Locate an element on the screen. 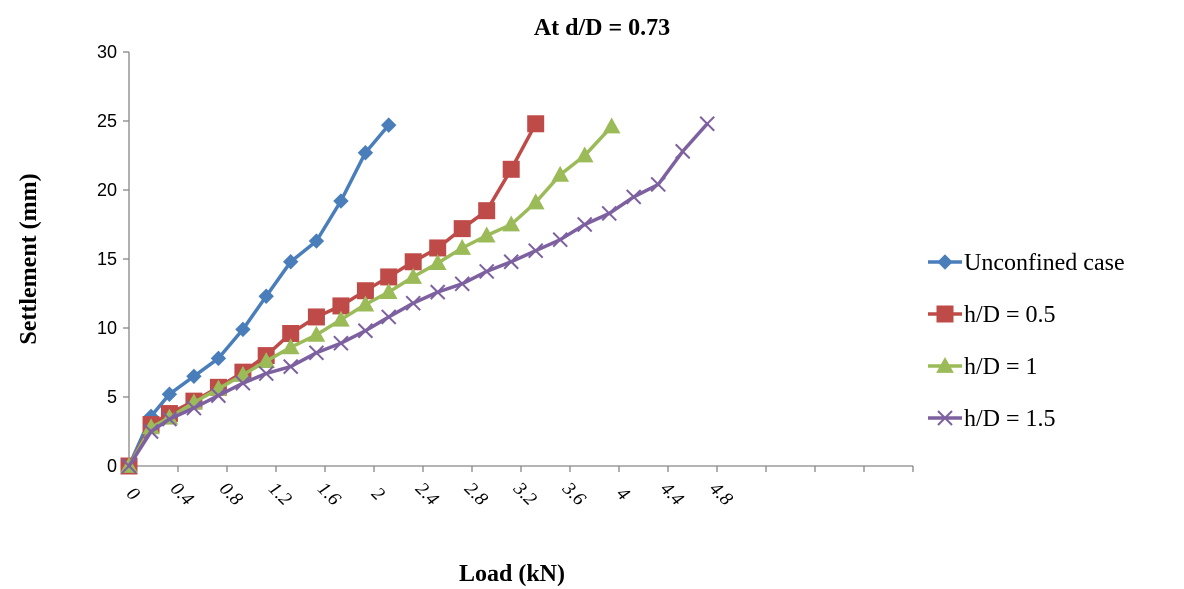 This screenshot has width=1184, height=589. legend-item: h/D = 1.5 is located at coordinates (992, 419).